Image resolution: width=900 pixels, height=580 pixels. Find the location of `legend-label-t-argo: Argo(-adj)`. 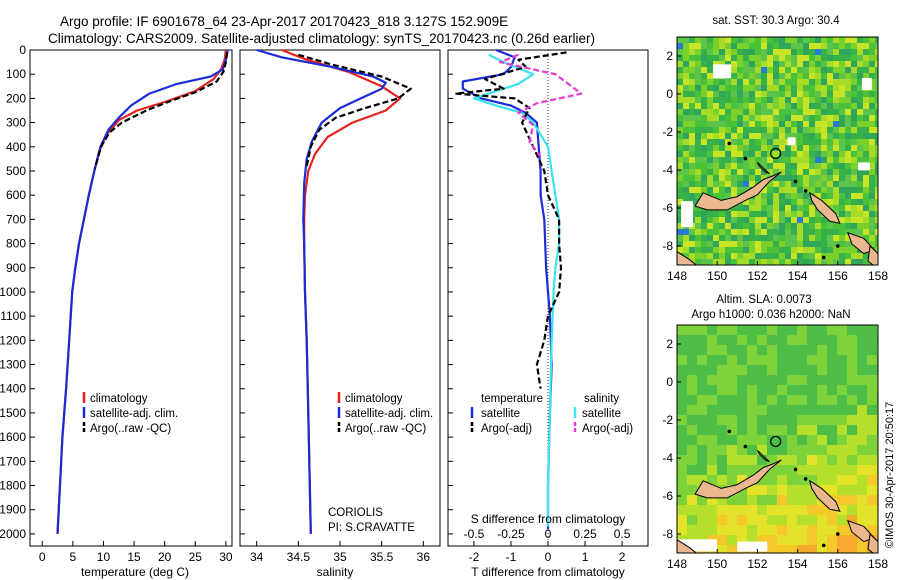

legend-label-t-argo: Argo(-adj) is located at coordinates (506, 429).